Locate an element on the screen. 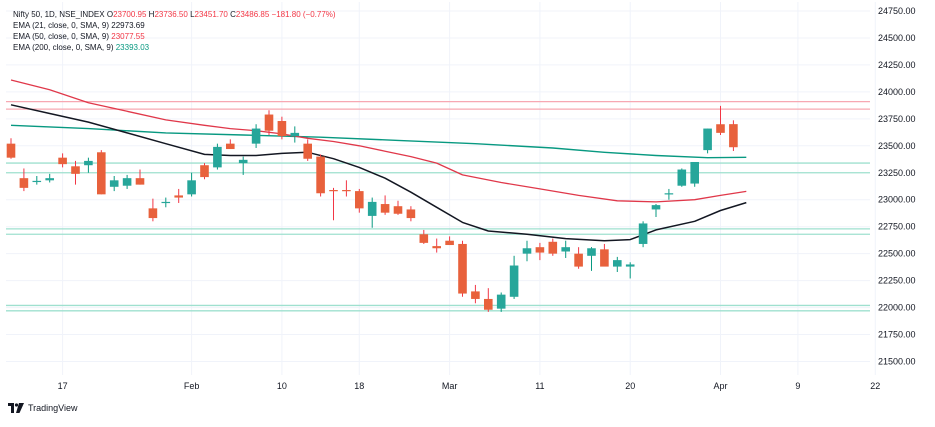 The image size is (935, 427). open-value: 23700.95 is located at coordinates (130, 14).